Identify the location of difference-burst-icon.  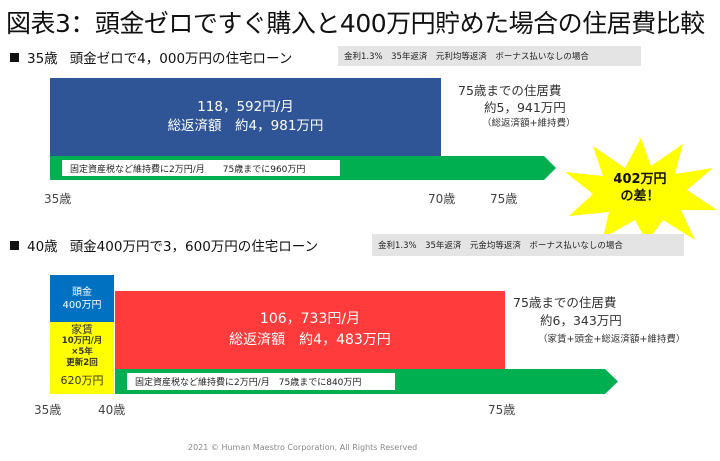
(641, 190).